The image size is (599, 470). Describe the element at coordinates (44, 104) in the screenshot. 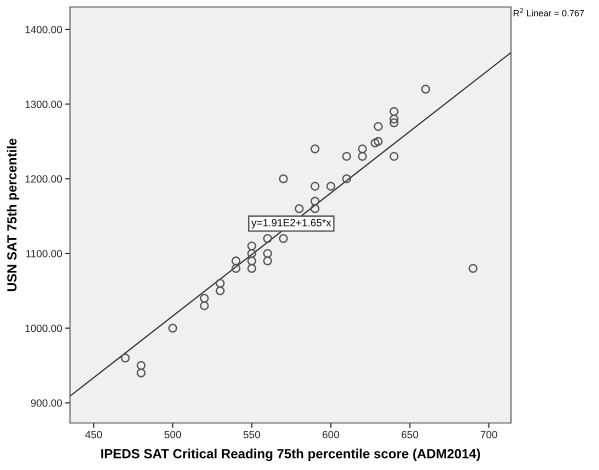

I see `y-tick-label: 1300.00` at that location.